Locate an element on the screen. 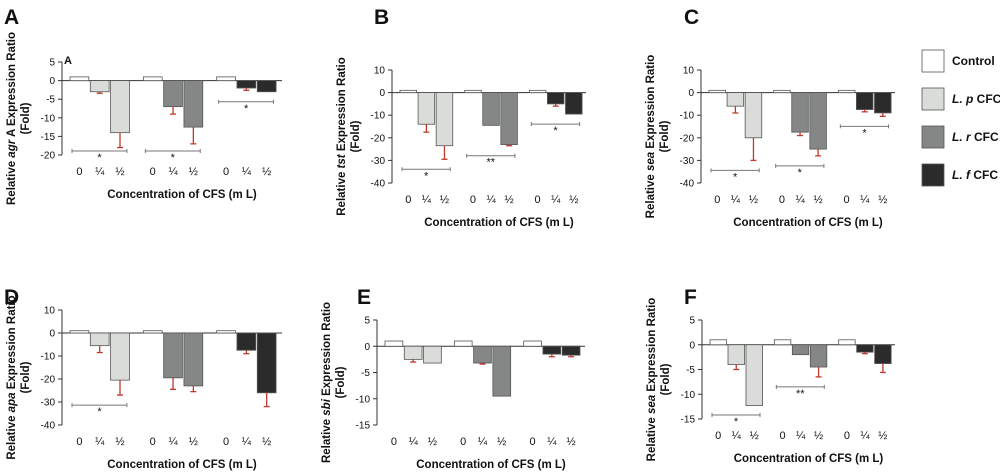 This screenshot has height=476, width=1000. y-axis-title: Relative tst Expression Ratio is located at coordinates (342, 136).